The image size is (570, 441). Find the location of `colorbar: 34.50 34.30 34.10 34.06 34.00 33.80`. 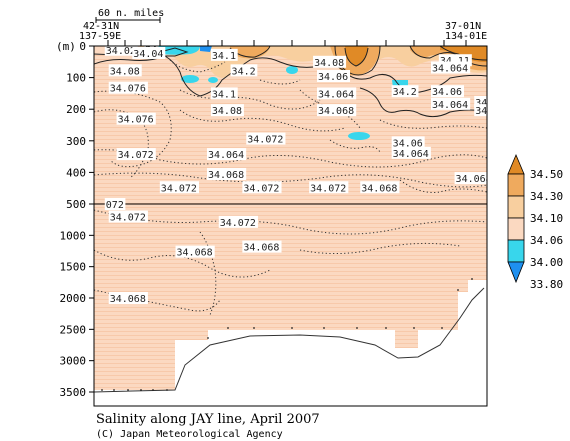

colorbar: 34.50 34.30 34.10 34.06 34.00 33.80 is located at coordinates (535, 222).